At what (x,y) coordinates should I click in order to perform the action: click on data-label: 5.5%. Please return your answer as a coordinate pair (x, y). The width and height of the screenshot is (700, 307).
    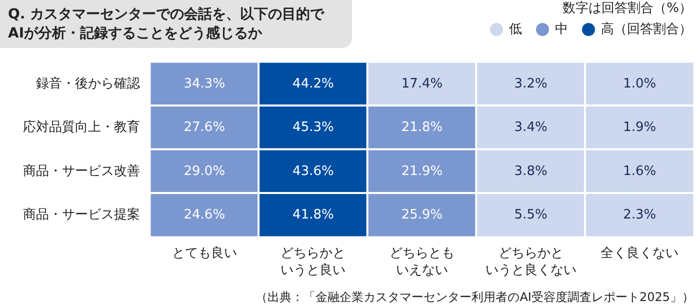
    Looking at the image, I should click on (531, 215).